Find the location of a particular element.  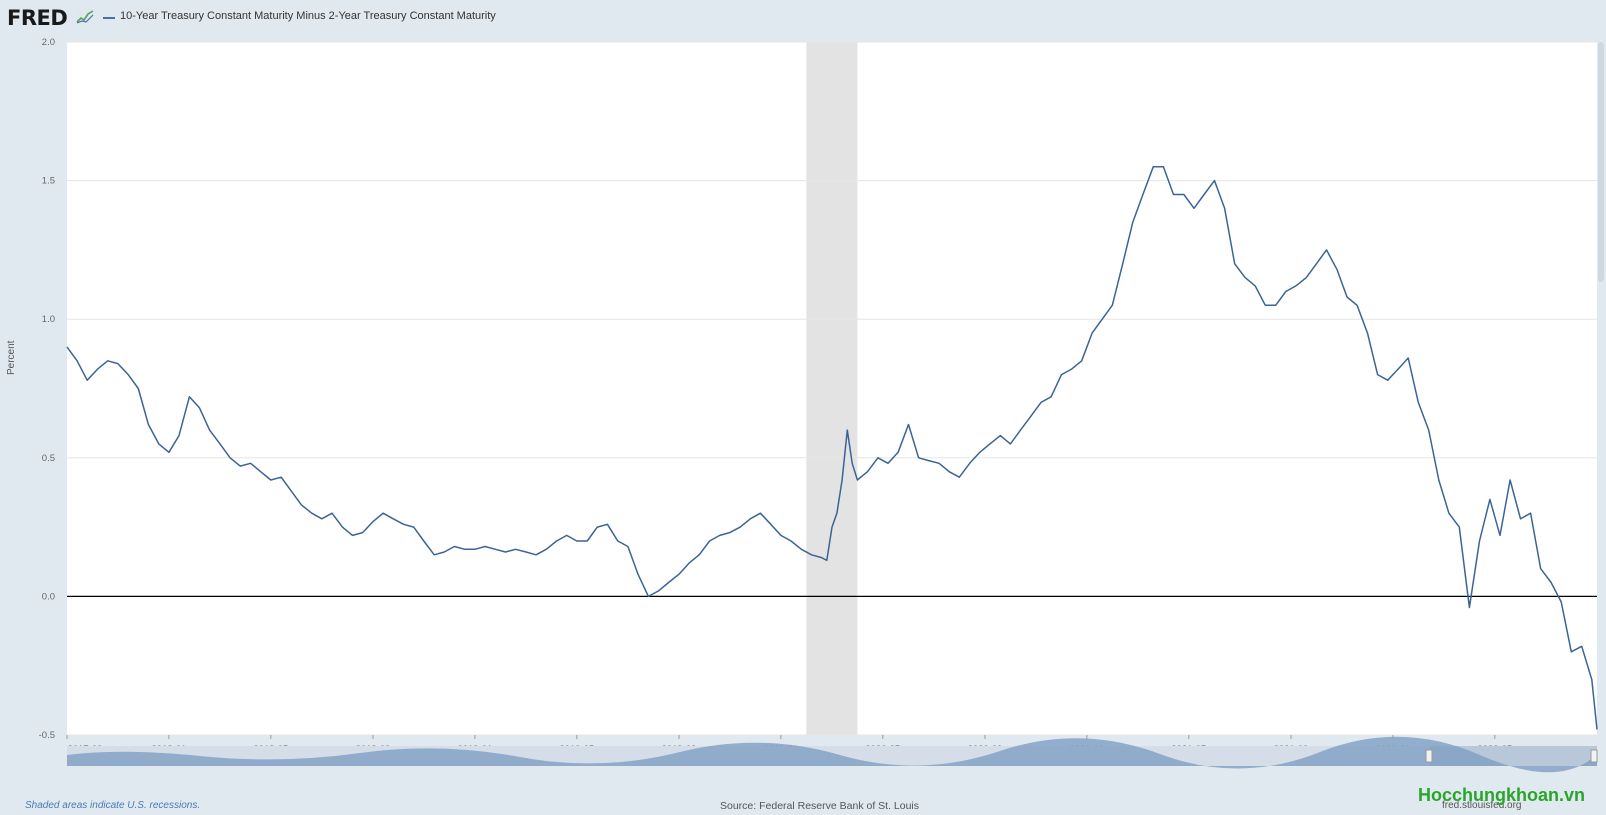

fred-logo: FRED is located at coordinates (37, 18).